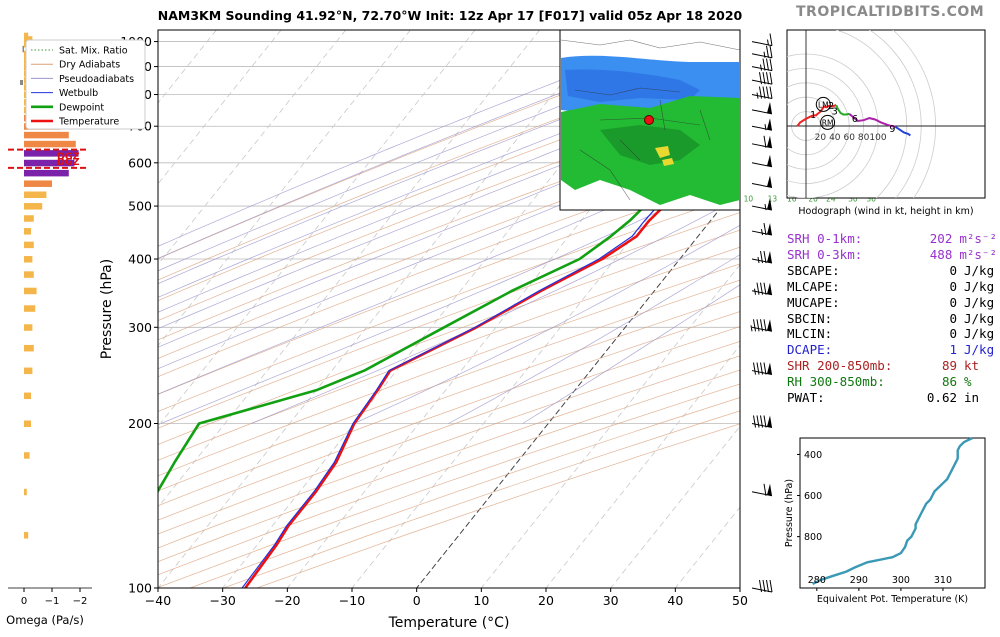 The height and width of the screenshot is (637, 1000). I want to click on theta-e-y-label: Pressure (hPa), so click(789, 513).